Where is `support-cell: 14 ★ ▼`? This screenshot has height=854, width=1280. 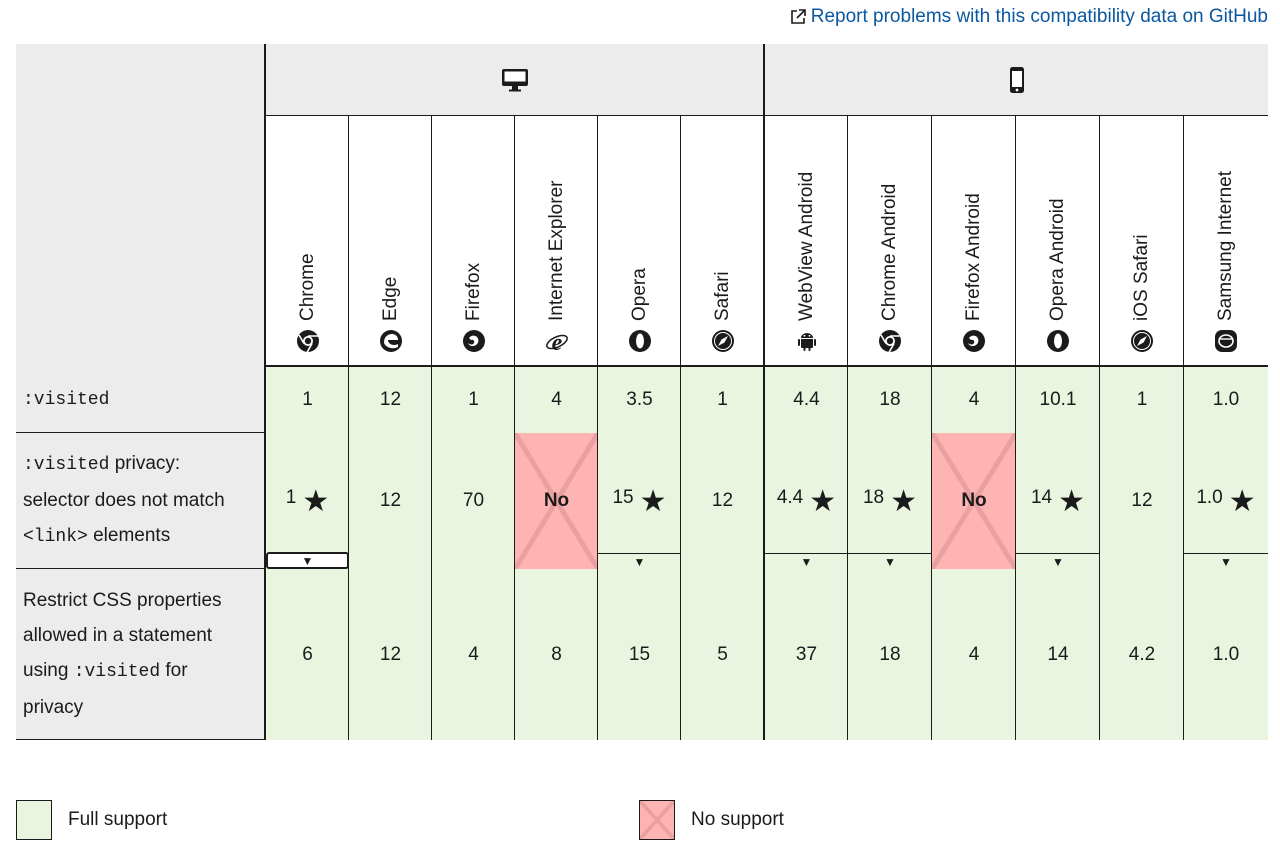 support-cell: 14 ★ ▼ is located at coordinates (1057, 501).